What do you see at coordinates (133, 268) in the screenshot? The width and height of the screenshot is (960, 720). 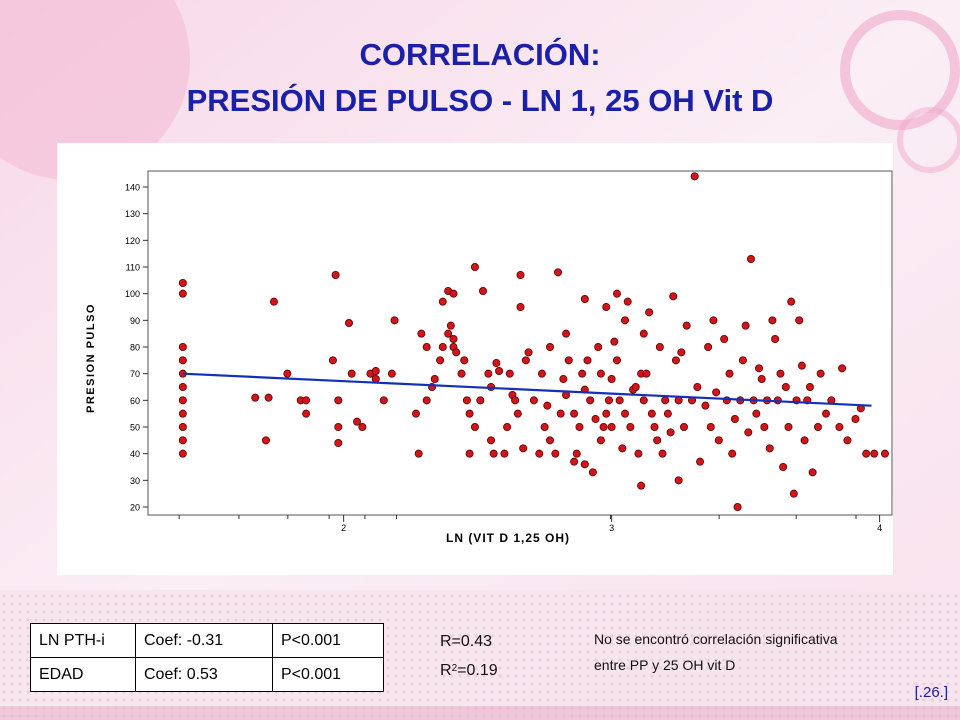 I see `y-tick-label: 110` at bounding box center [133, 268].